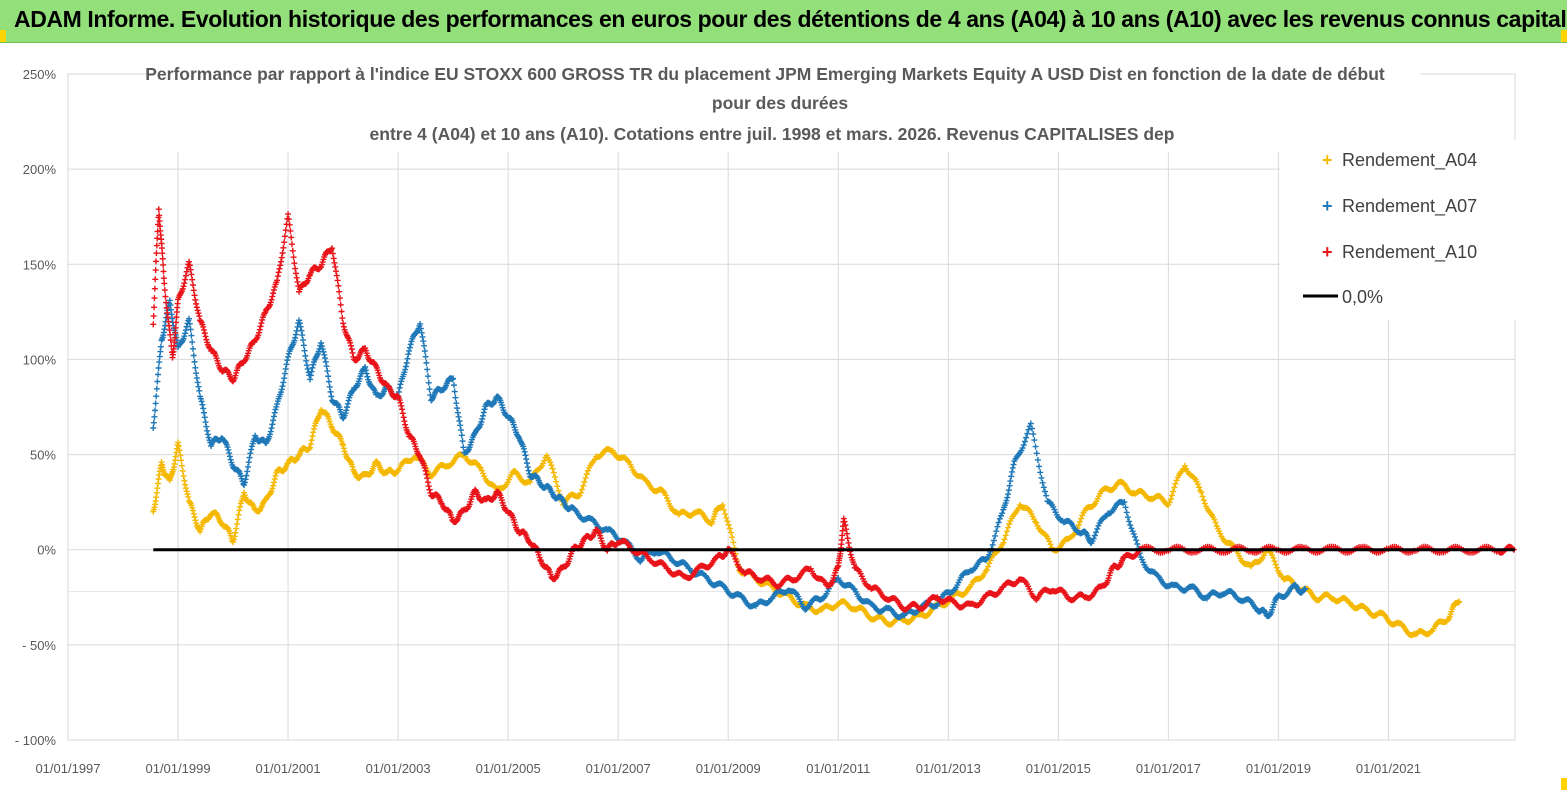 The width and height of the screenshot is (1567, 790). Describe the element at coordinates (1362, 297) in the screenshot. I see `legend-label-zero: 0,0%` at that location.